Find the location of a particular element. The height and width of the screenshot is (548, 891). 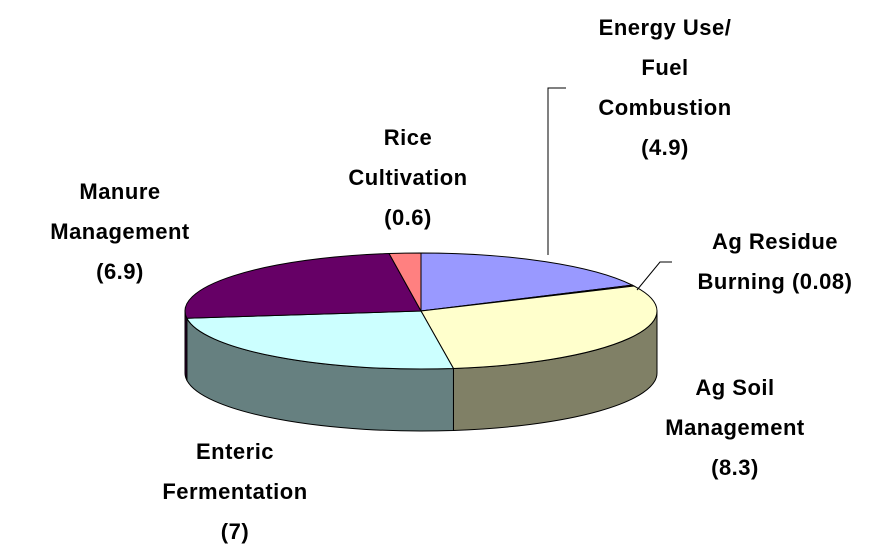

slice-label: Manure Management (6.9) is located at coordinates (120, 232).